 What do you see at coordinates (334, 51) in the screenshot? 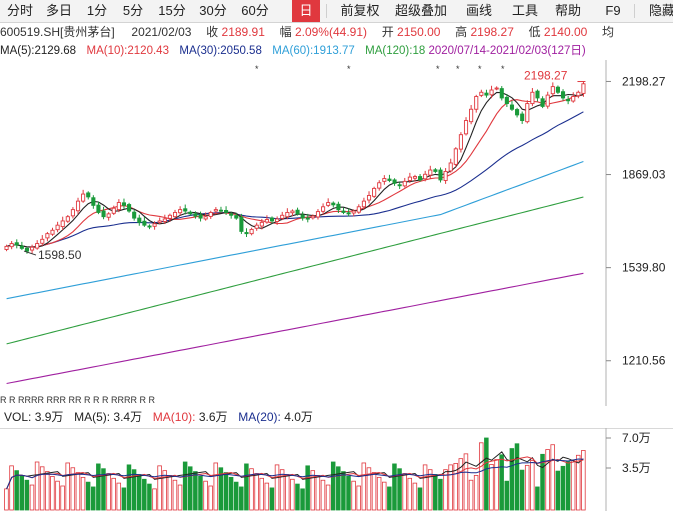
I see `ma60-value: 1913.77` at bounding box center [334, 51].